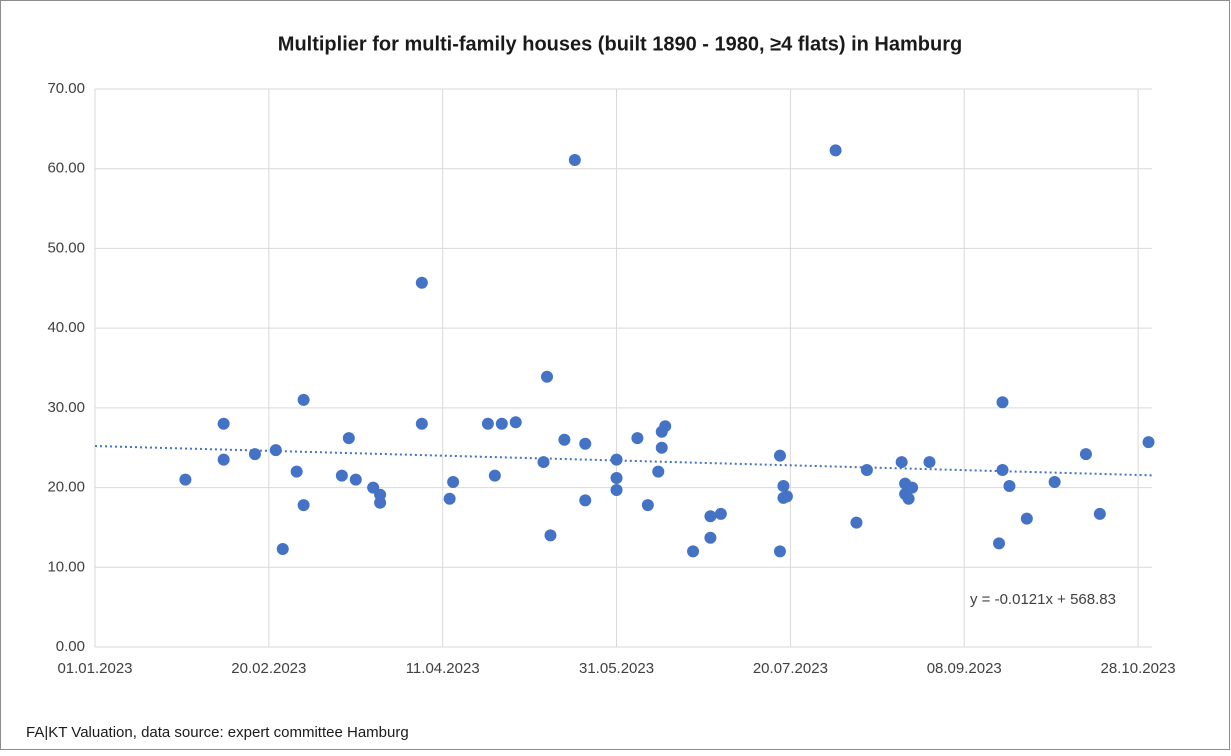 This screenshot has height=756, width=1231. What do you see at coordinates (66, 327) in the screenshot?
I see `y-tick-label: 40.00` at bounding box center [66, 327].